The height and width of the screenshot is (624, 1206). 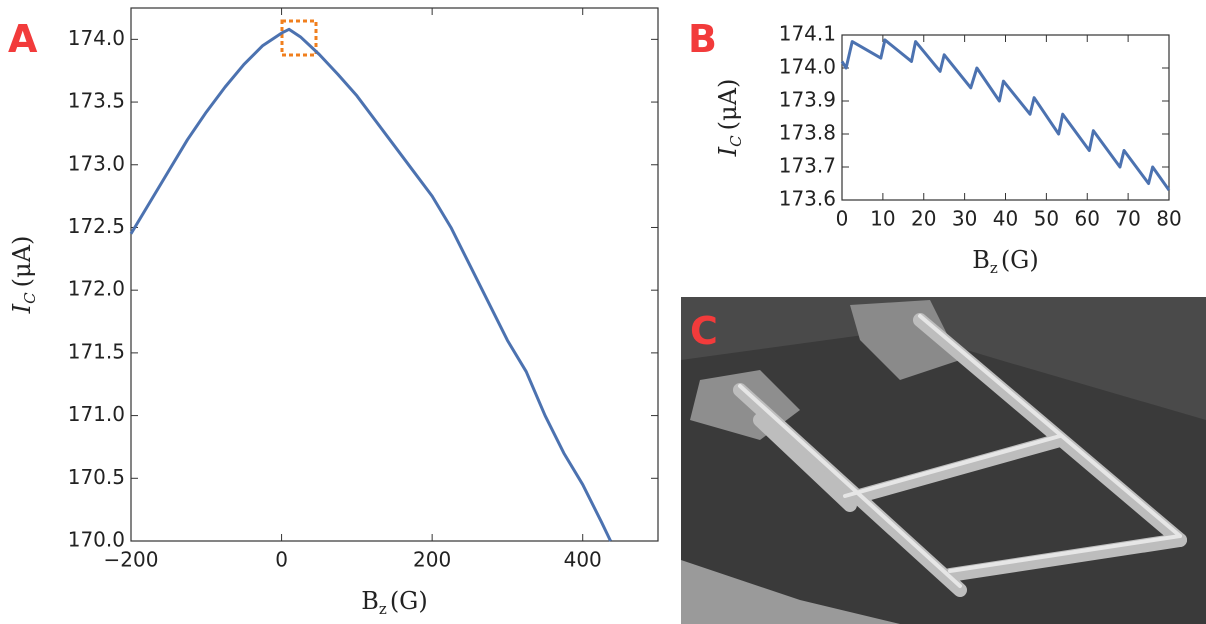 What do you see at coordinates (1005, 219) in the screenshot?
I see `x-tick-label: 40` at bounding box center [1005, 219].